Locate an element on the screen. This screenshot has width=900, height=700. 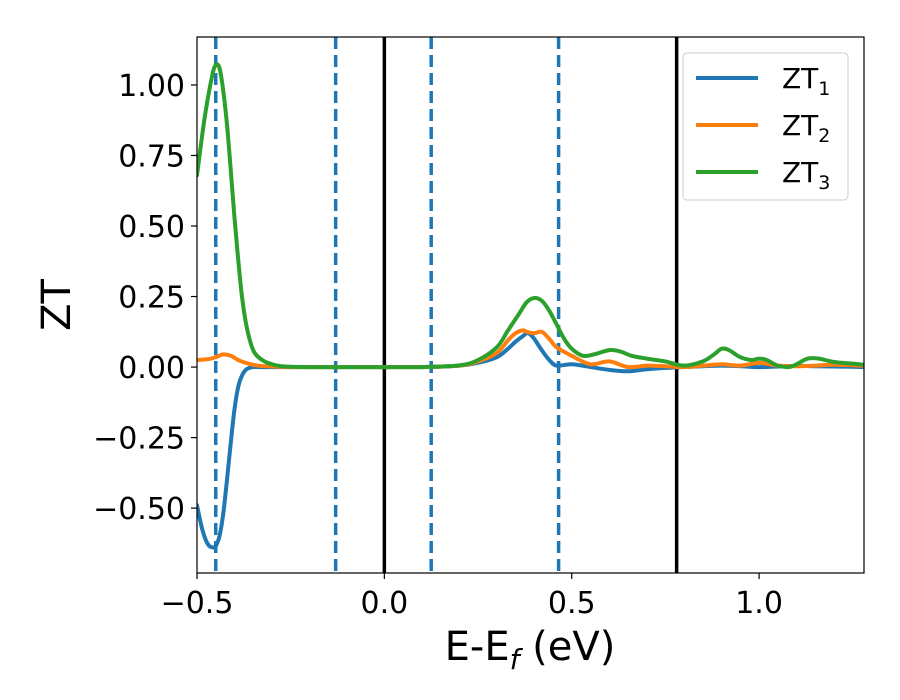
legend-label-zt3: ZT3 is located at coordinates (806, 175).